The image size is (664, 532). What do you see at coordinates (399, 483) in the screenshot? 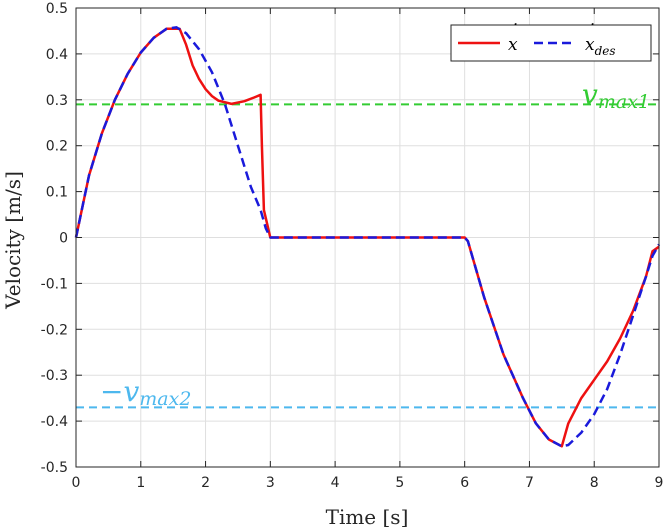
I see `x-tick-label: 5` at bounding box center [399, 483].